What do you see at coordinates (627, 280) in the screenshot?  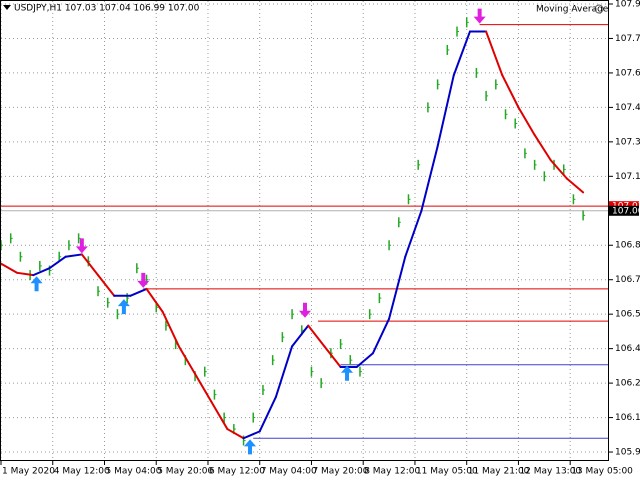 I see `y-tick-label: 106.70` at bounding box center [627, 280].